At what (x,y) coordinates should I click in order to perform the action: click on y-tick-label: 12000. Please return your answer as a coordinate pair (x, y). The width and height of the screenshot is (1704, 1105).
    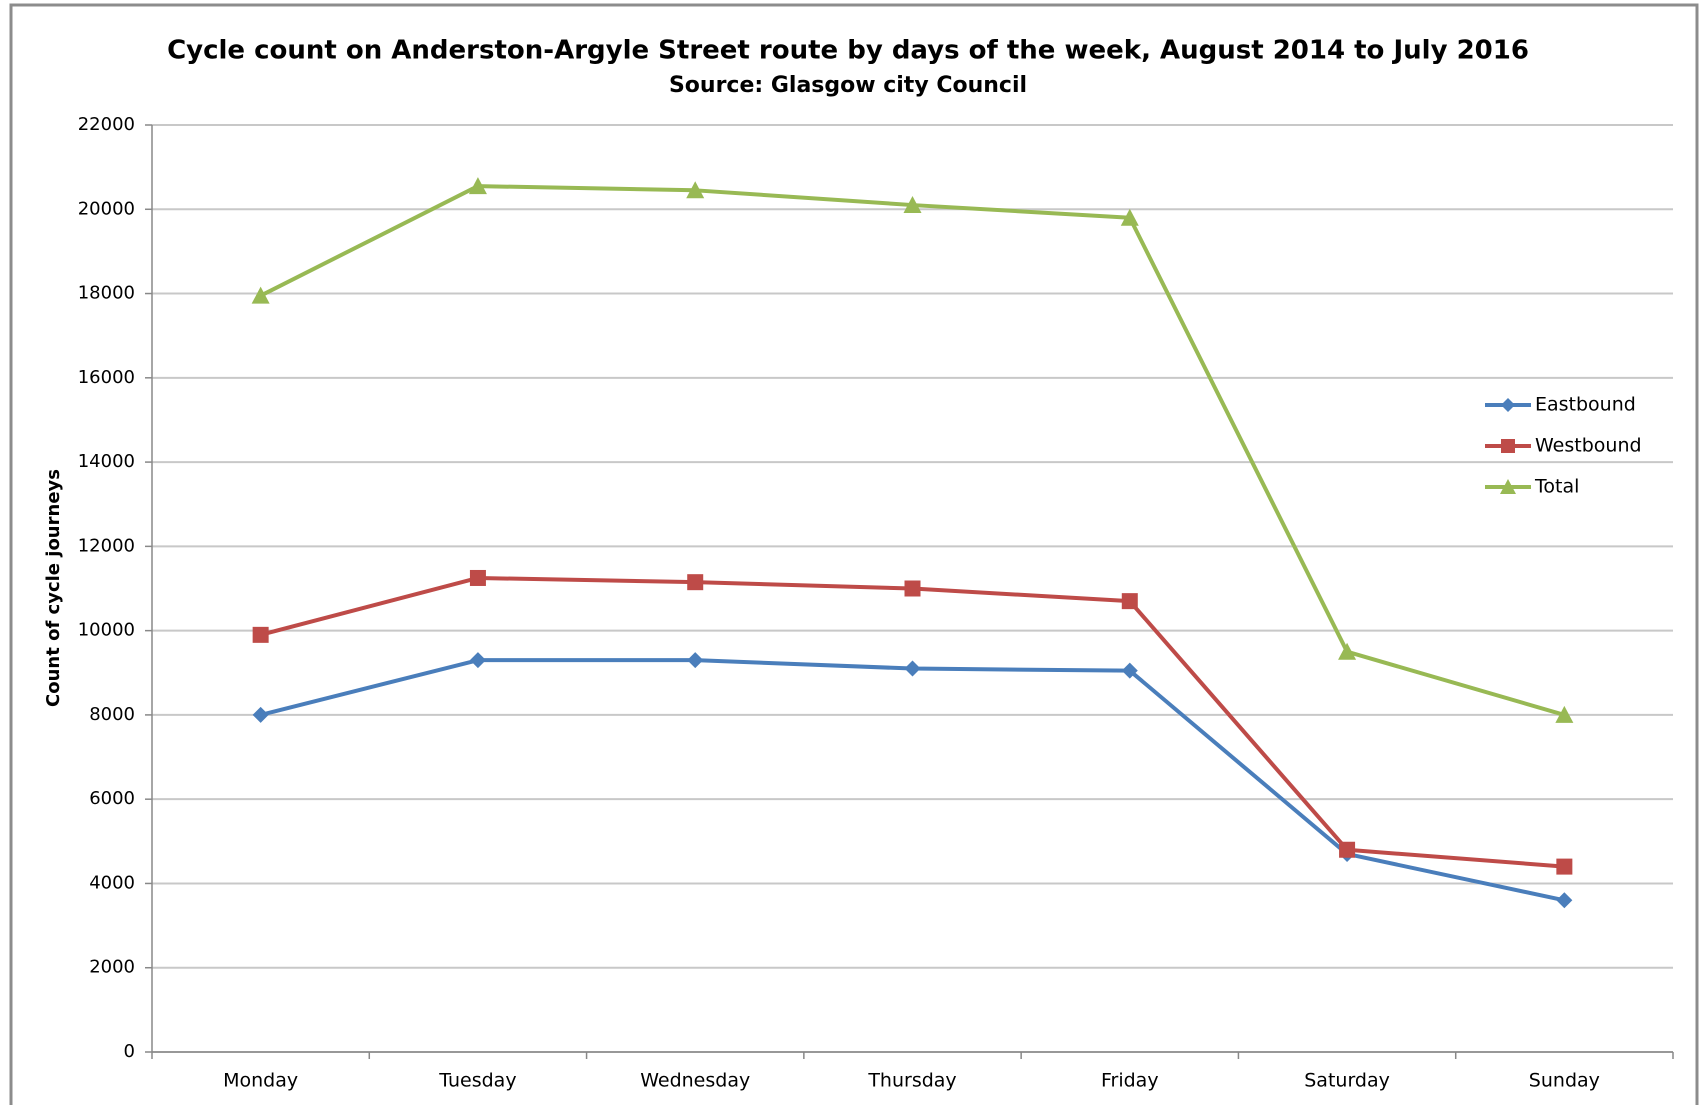
    Looking at the image, I should click on (106, 545).